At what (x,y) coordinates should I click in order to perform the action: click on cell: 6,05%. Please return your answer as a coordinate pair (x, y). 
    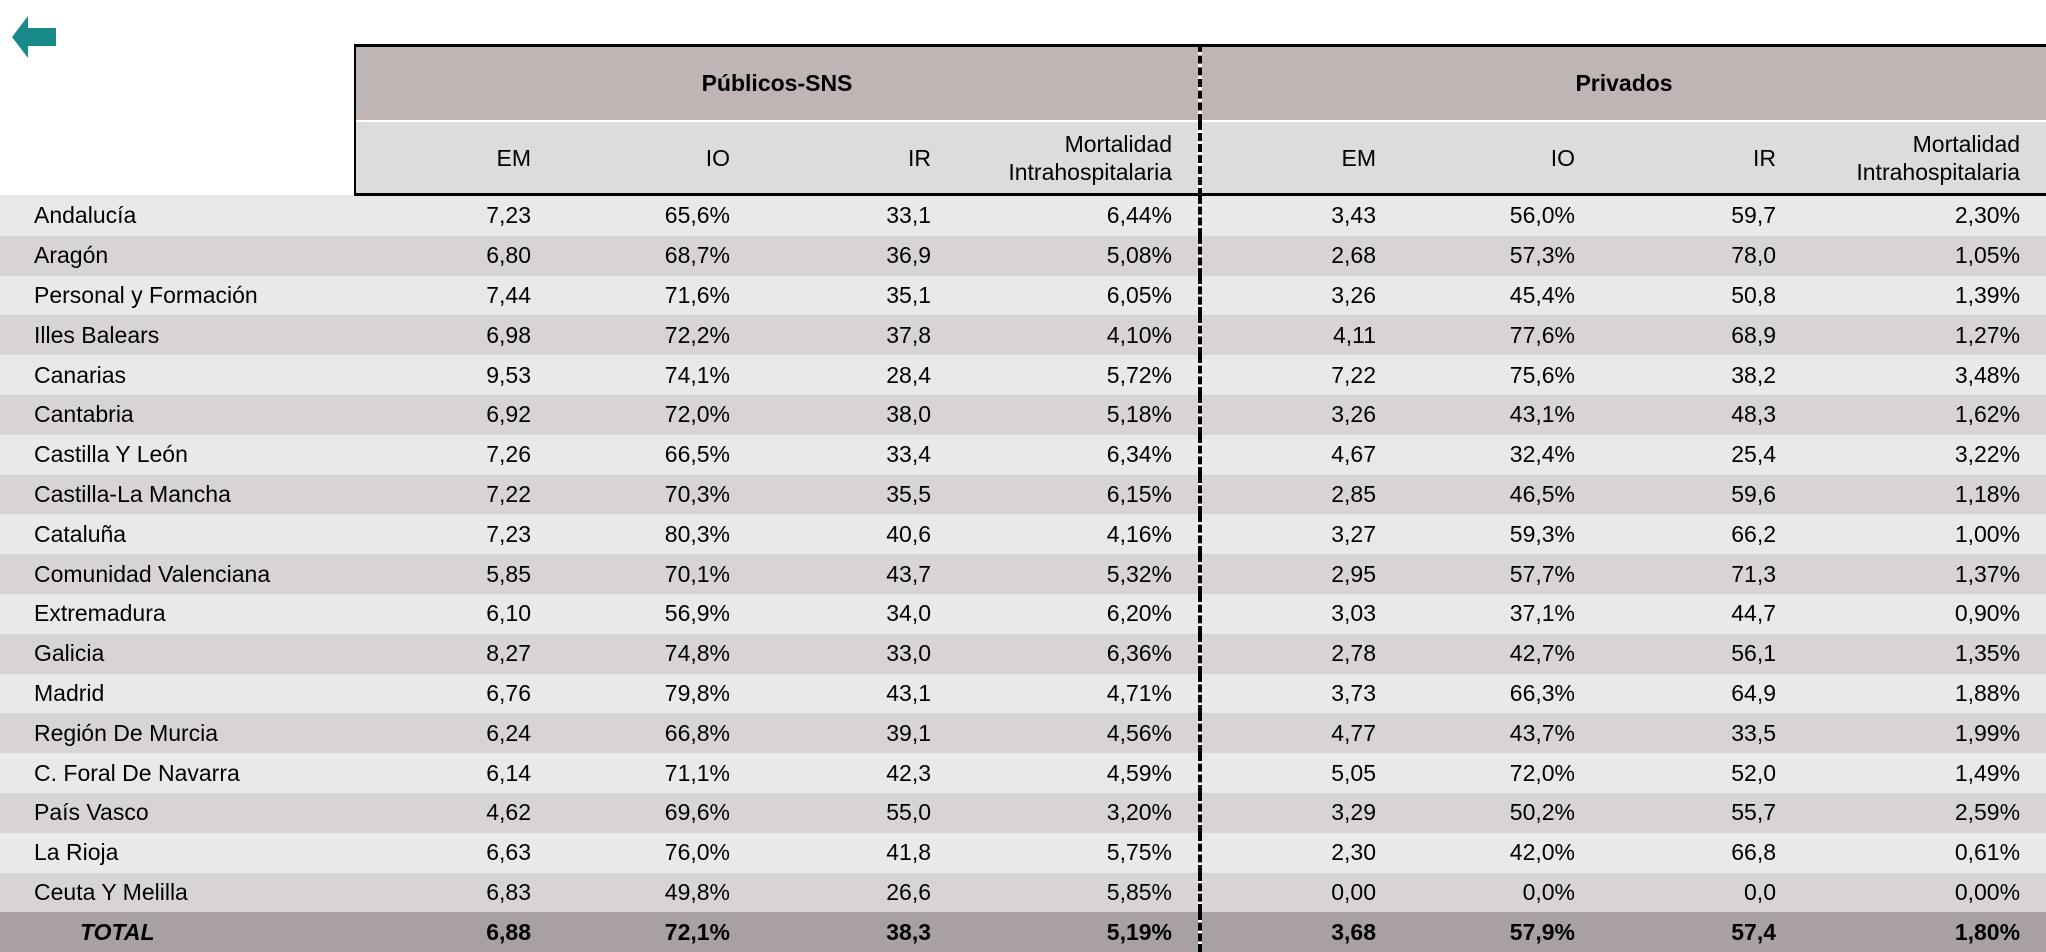
    Looking at the image, I should click on (1095, 295).